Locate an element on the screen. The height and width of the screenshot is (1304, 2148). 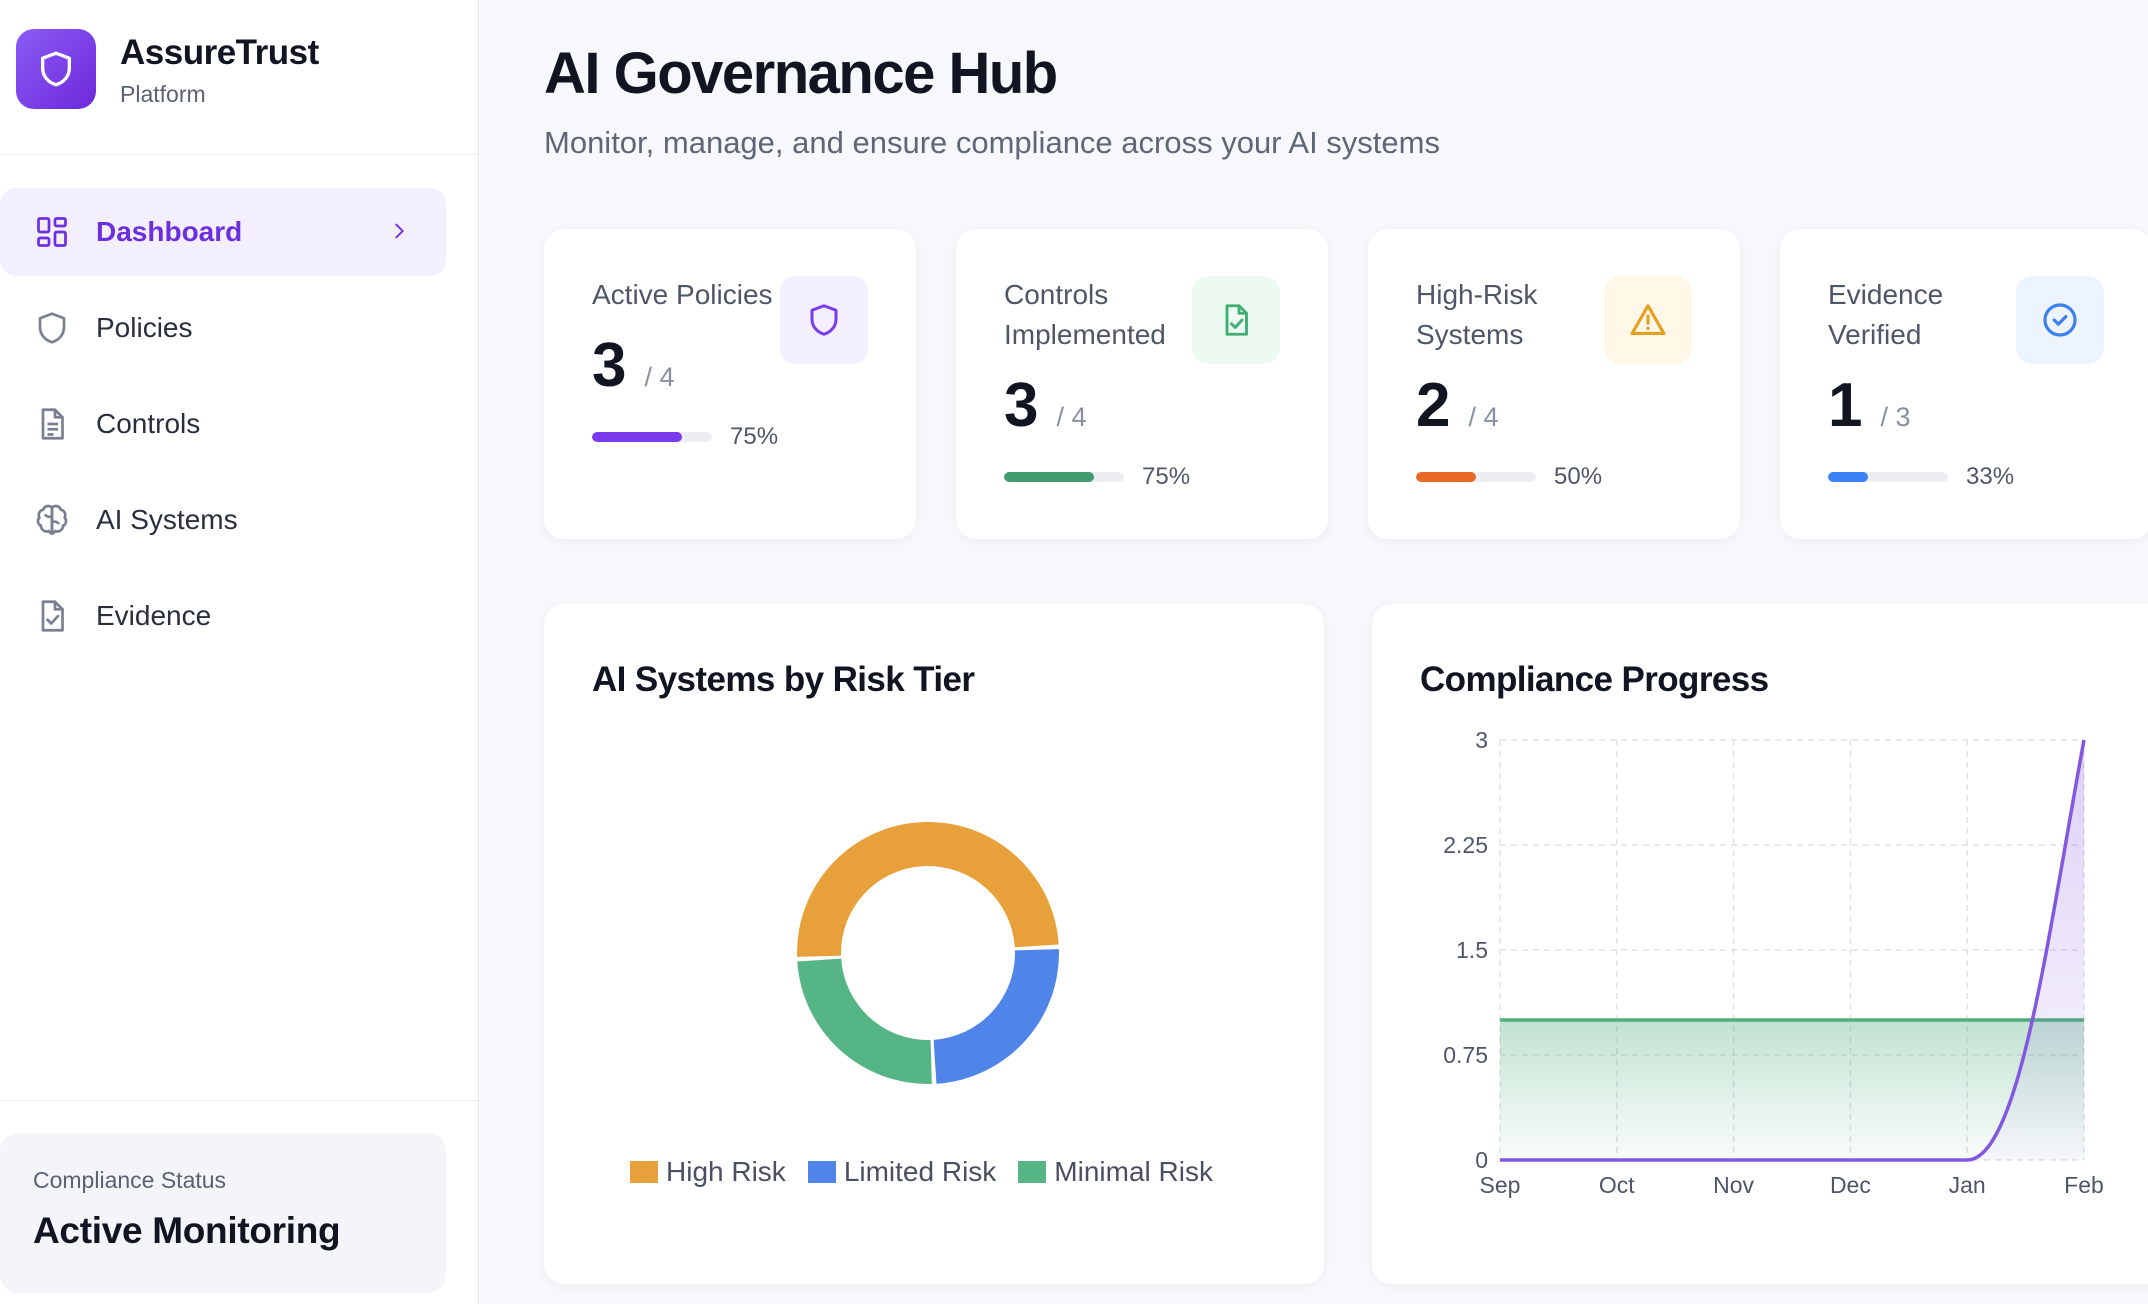
dashboard-grid-icon is located at coordinates (52, 232).